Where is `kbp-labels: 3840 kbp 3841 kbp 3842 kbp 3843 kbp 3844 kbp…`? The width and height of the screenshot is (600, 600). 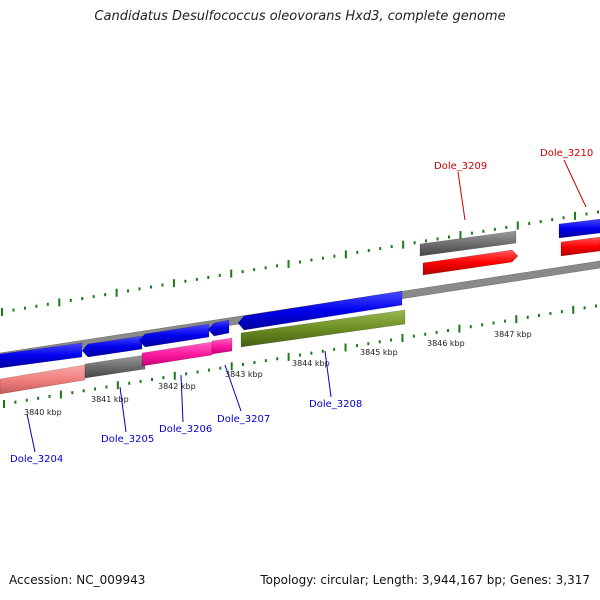
kbp-labels: 3840 kbp 3841 kbp 3842 kbp 3843 kbp 3844 kbp… is located at coordinates (278, 373).